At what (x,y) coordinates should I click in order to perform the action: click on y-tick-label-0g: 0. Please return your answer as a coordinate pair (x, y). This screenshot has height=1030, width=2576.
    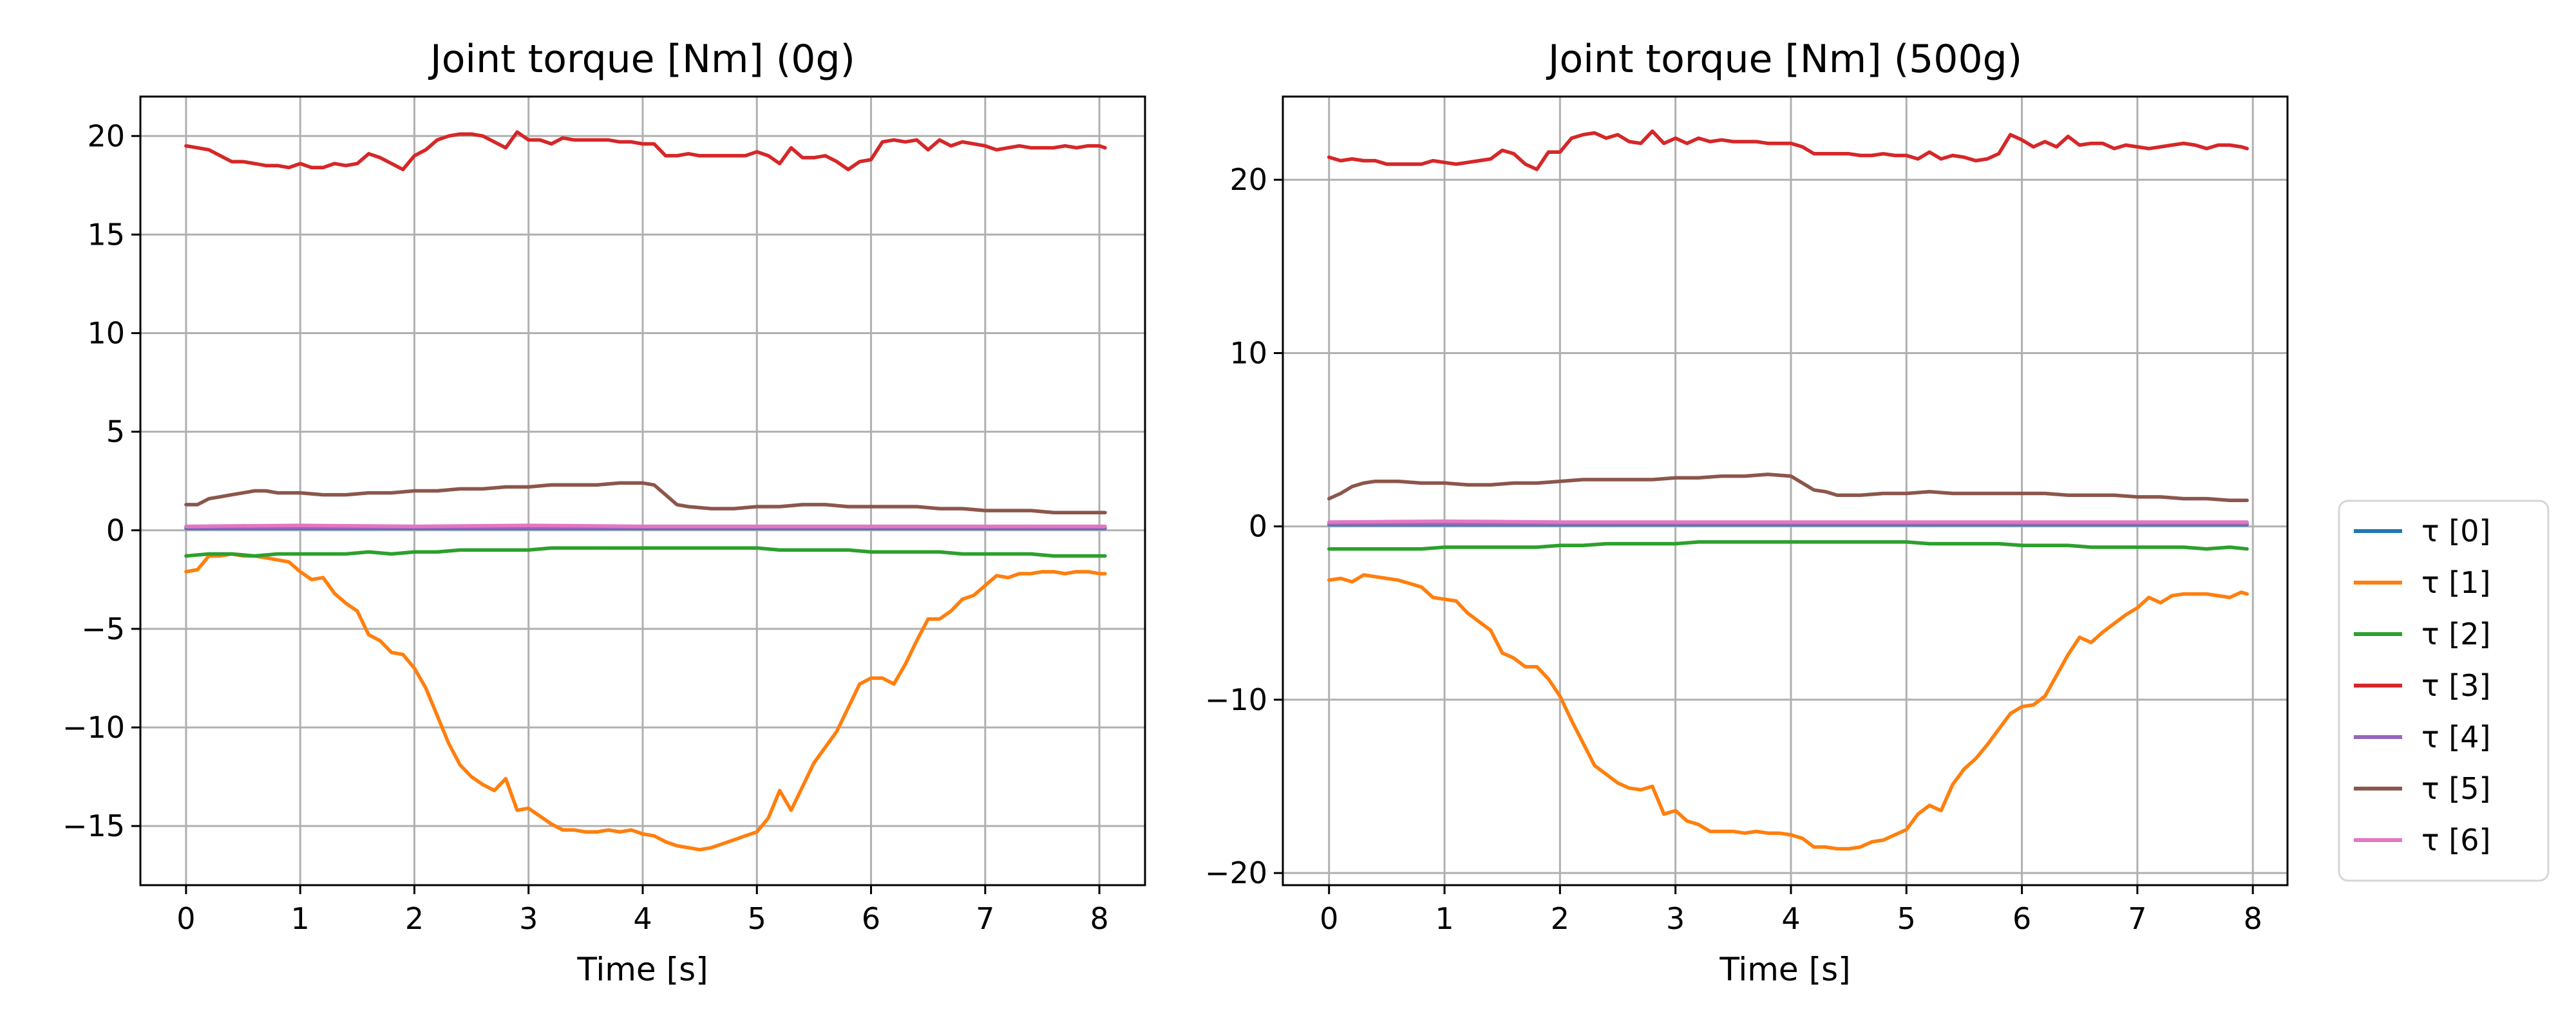
    Looking at the image, I should click on (116, 530).